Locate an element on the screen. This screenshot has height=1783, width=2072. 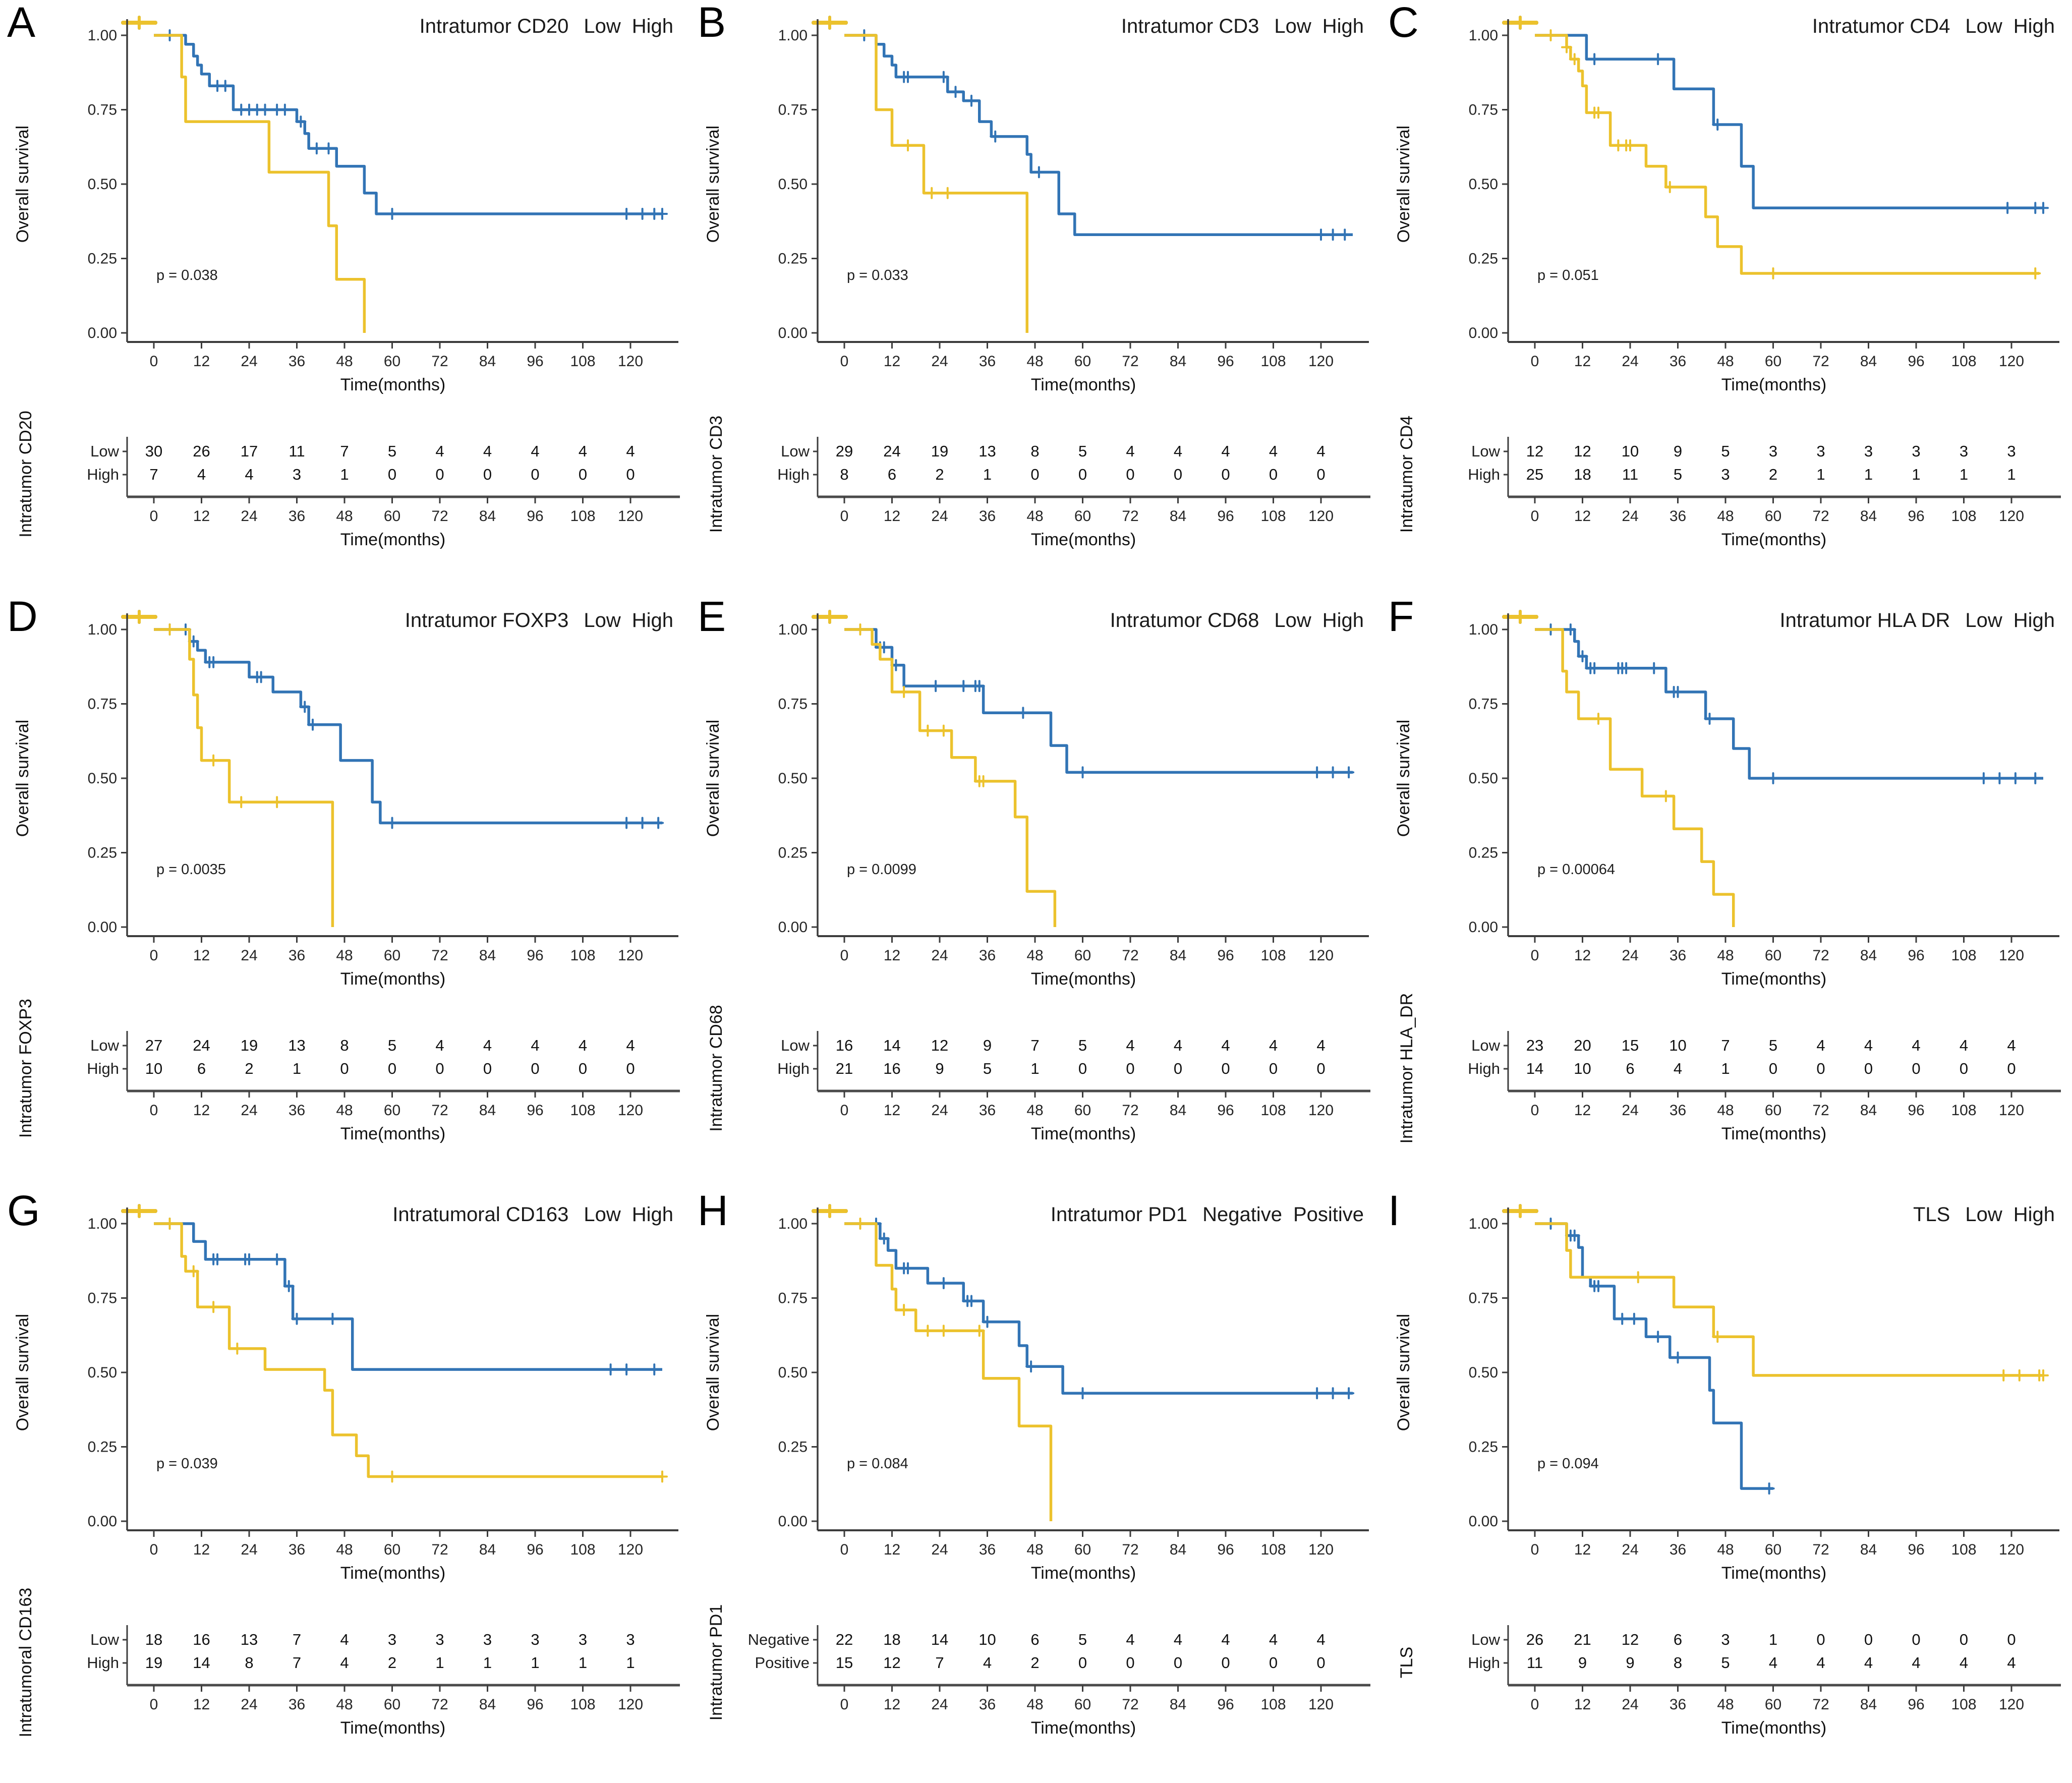
censor-marks-positive is located at coordinates (919, 1278).